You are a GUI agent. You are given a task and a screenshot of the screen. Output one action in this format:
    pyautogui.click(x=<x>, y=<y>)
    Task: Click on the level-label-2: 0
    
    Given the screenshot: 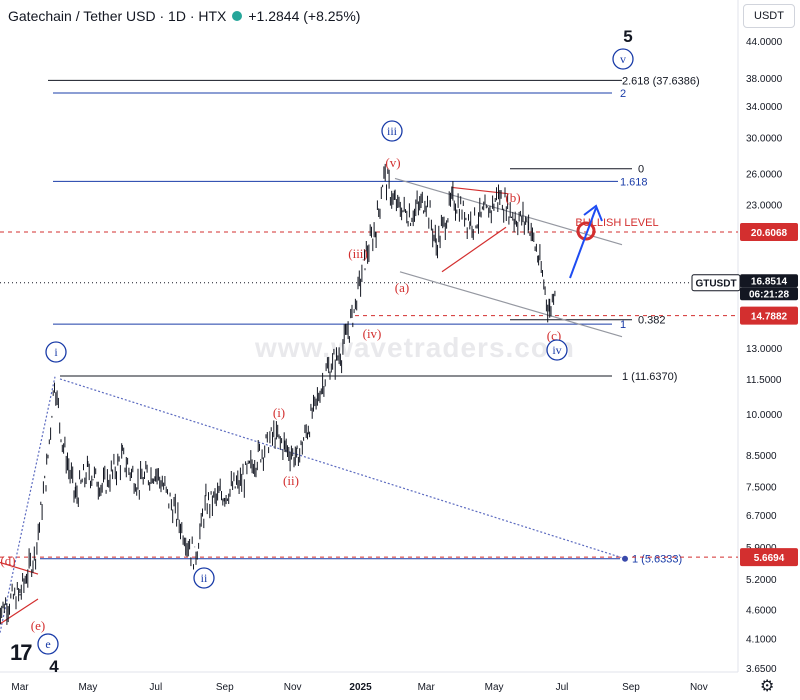 What is the action you would take?
    pyautogui.click(x=641, y=170)
    